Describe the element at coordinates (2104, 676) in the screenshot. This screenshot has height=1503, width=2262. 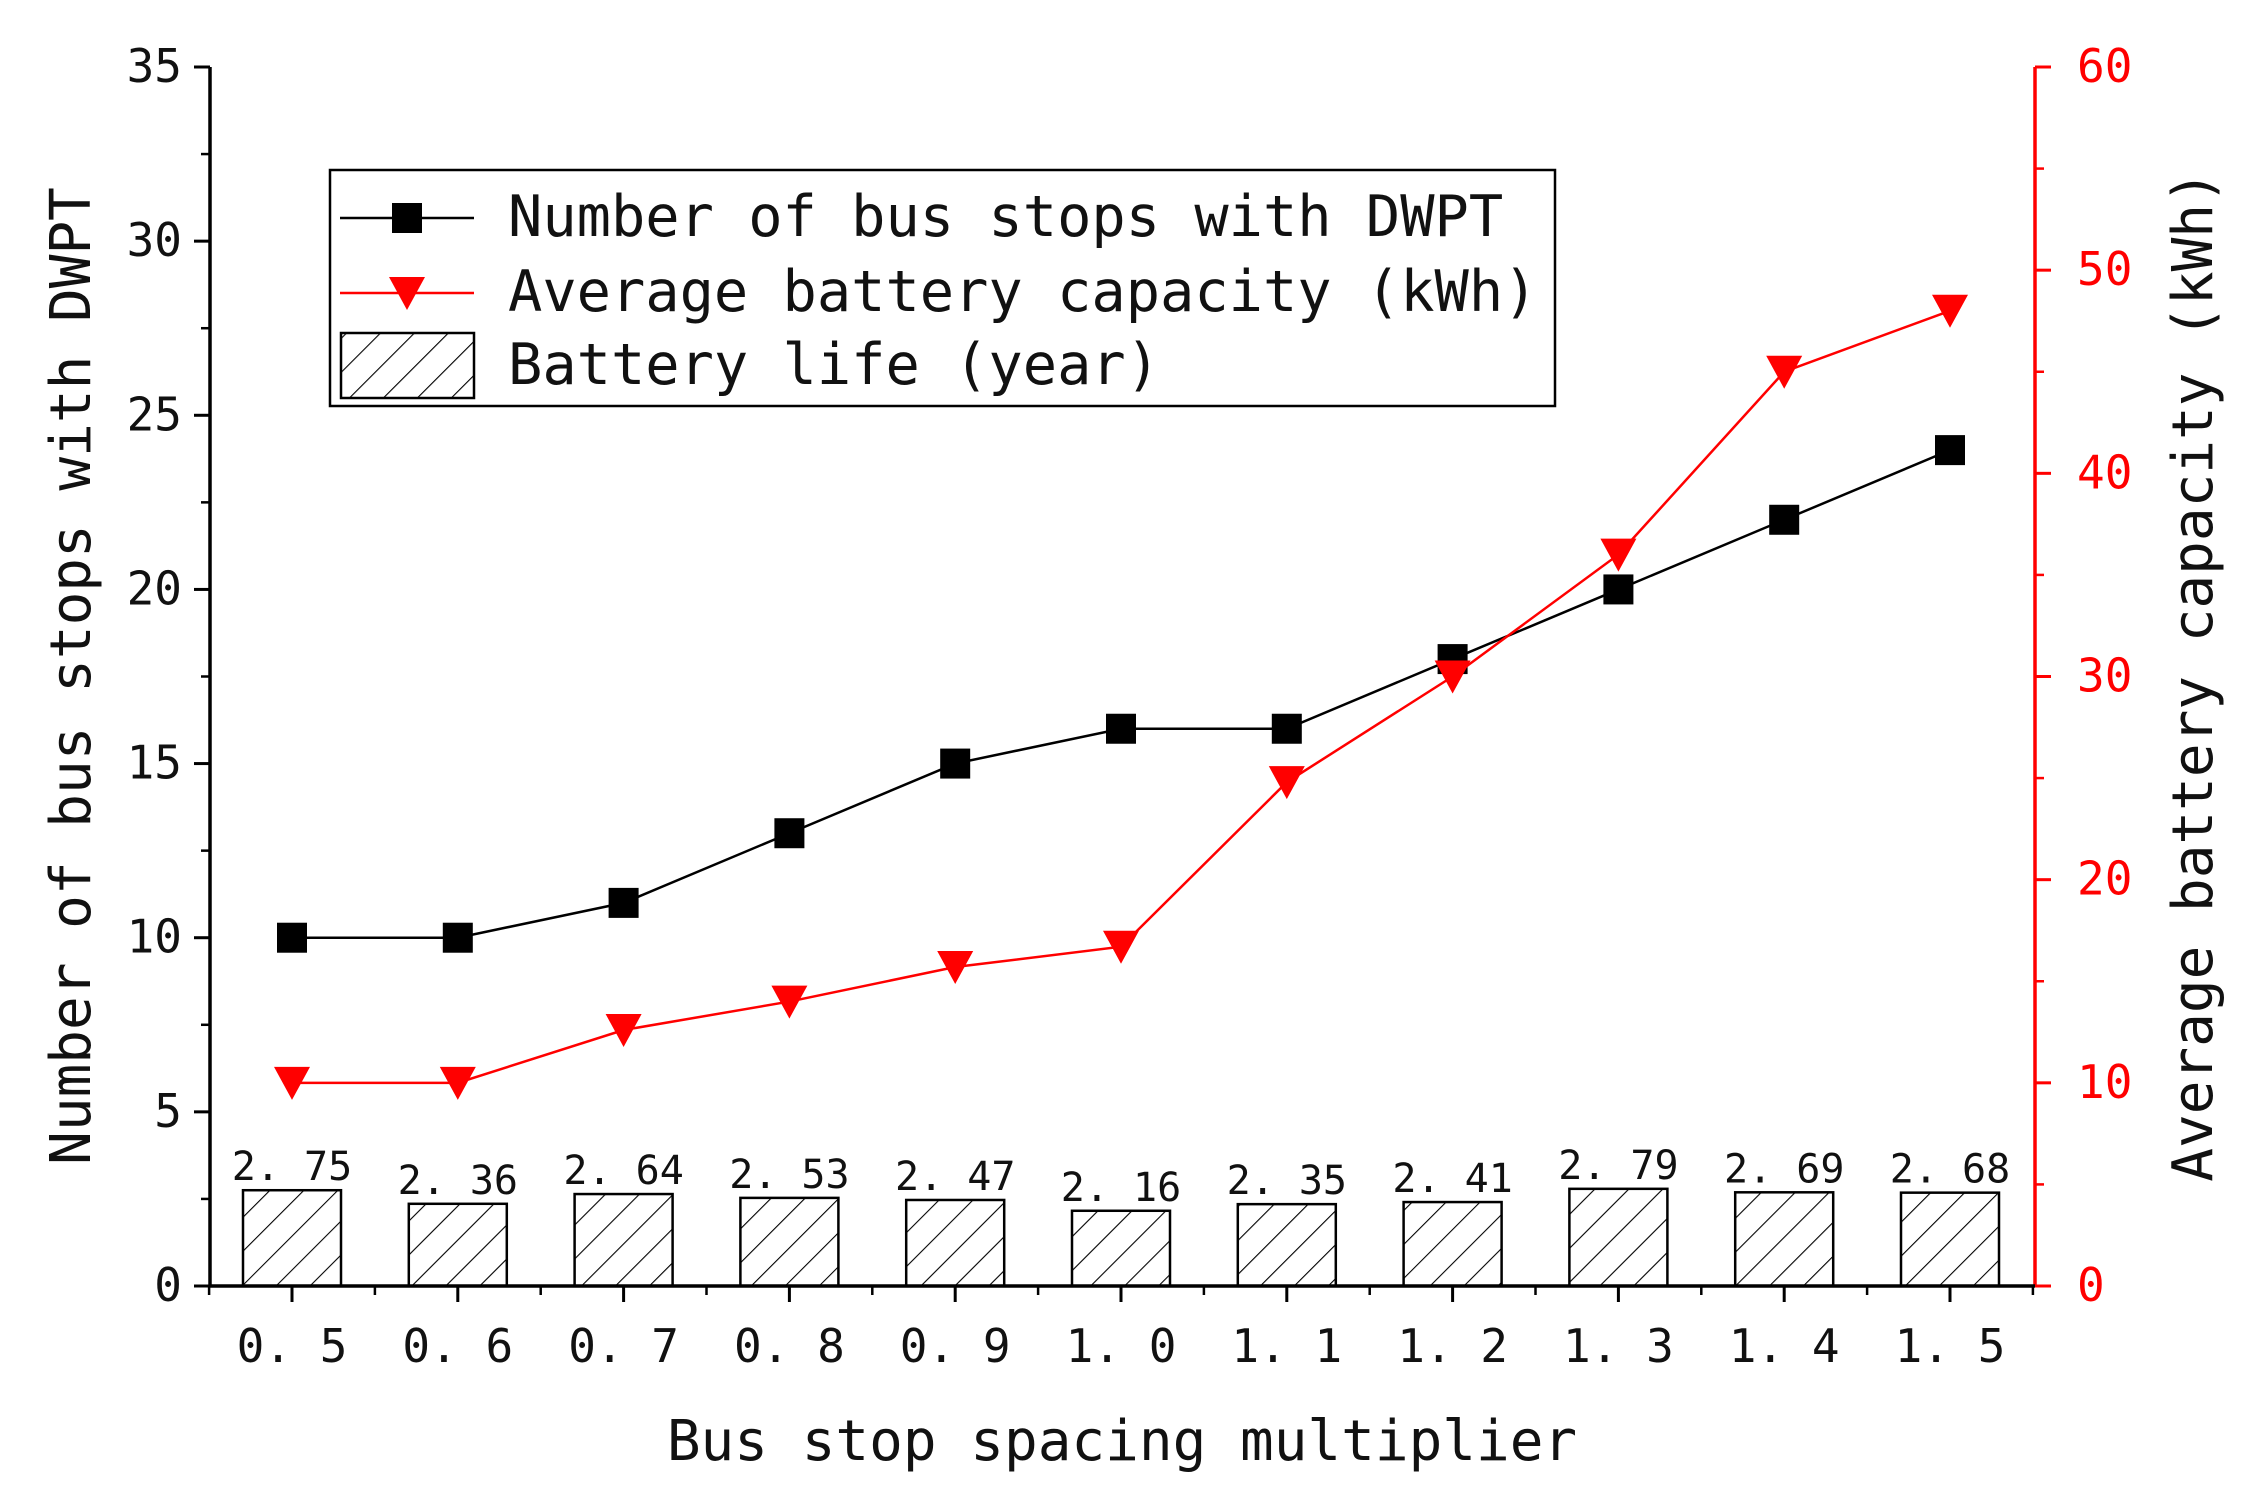
I see `y2-tick-label: 30` at that location.